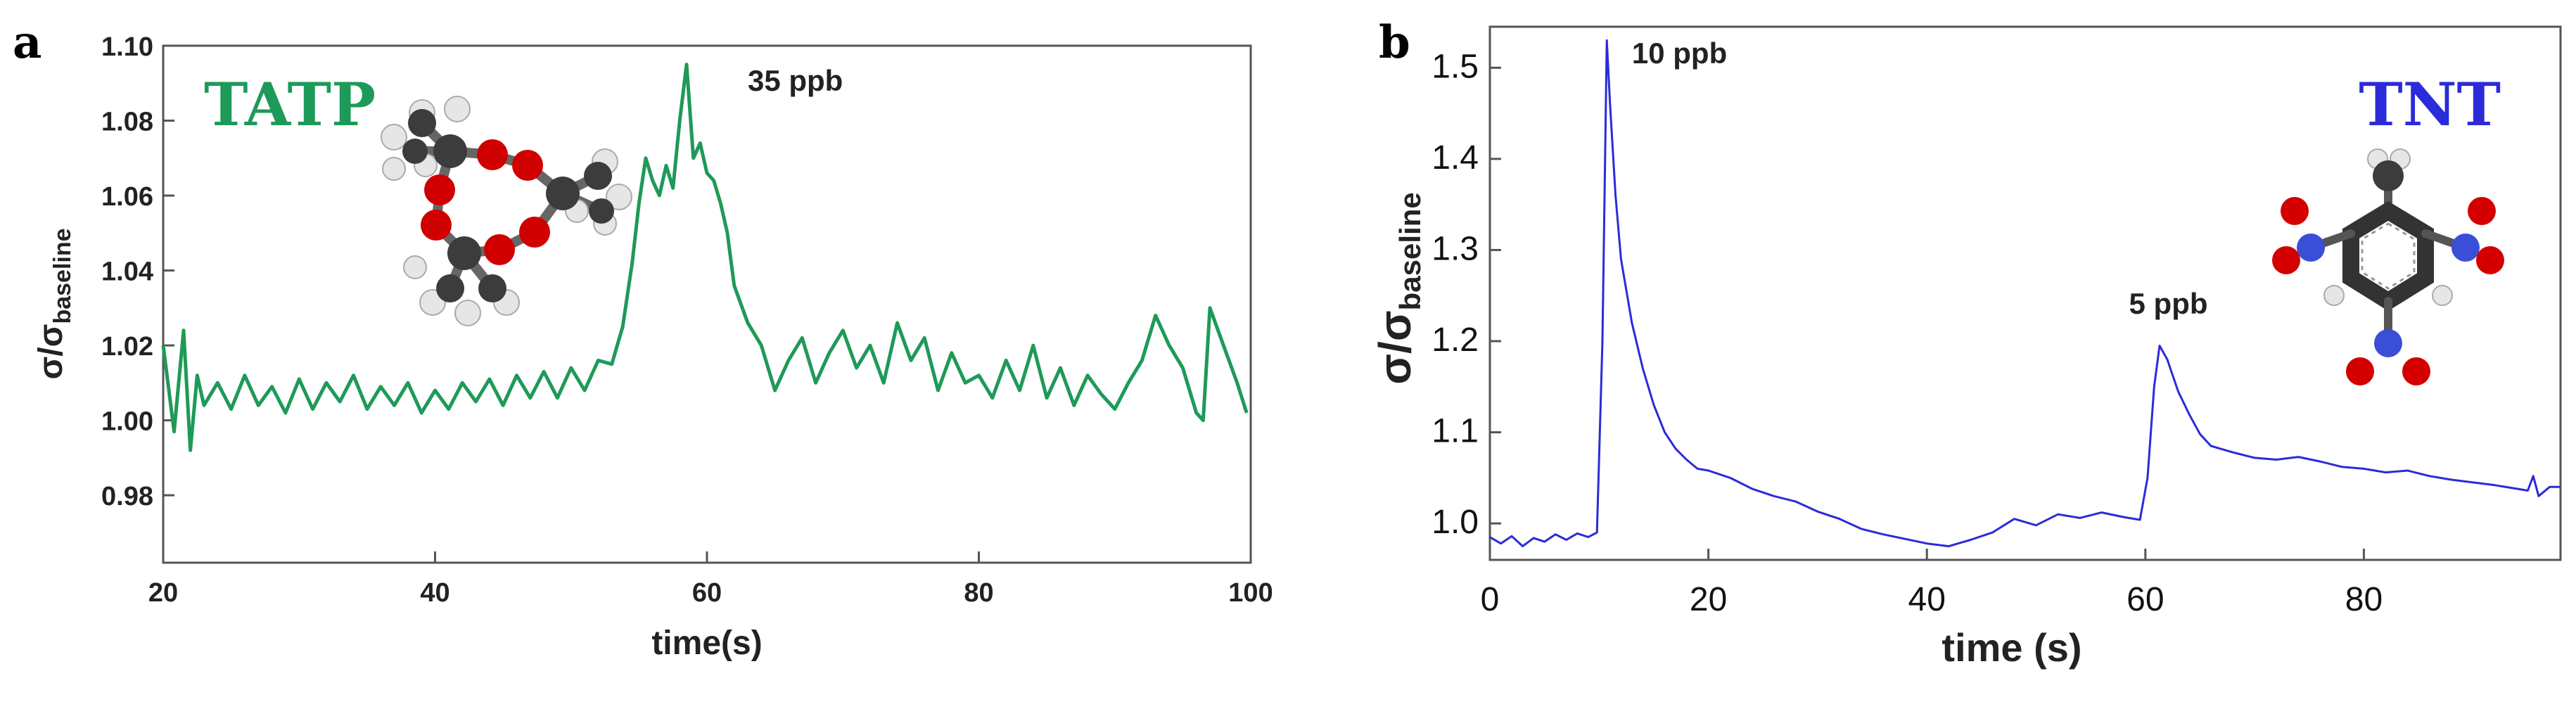 The width and height of the screenshot is (2576, 709). I want to click on y-tick-label-a-4: 1.06, so click(127, 197).